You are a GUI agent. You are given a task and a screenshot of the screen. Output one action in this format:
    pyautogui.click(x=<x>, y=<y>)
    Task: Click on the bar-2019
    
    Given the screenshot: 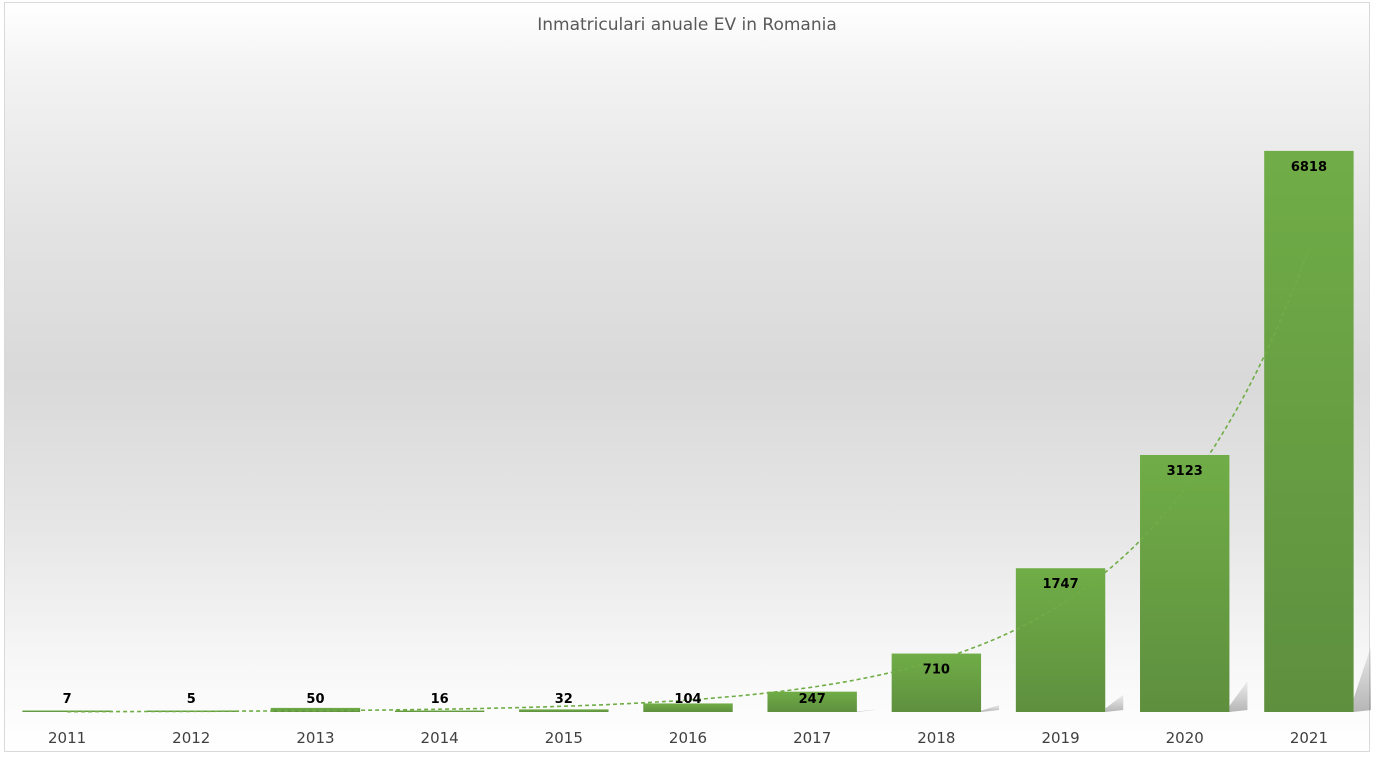 What is the action you would take?
    pyautogui.click(x=1060, y=640)
    